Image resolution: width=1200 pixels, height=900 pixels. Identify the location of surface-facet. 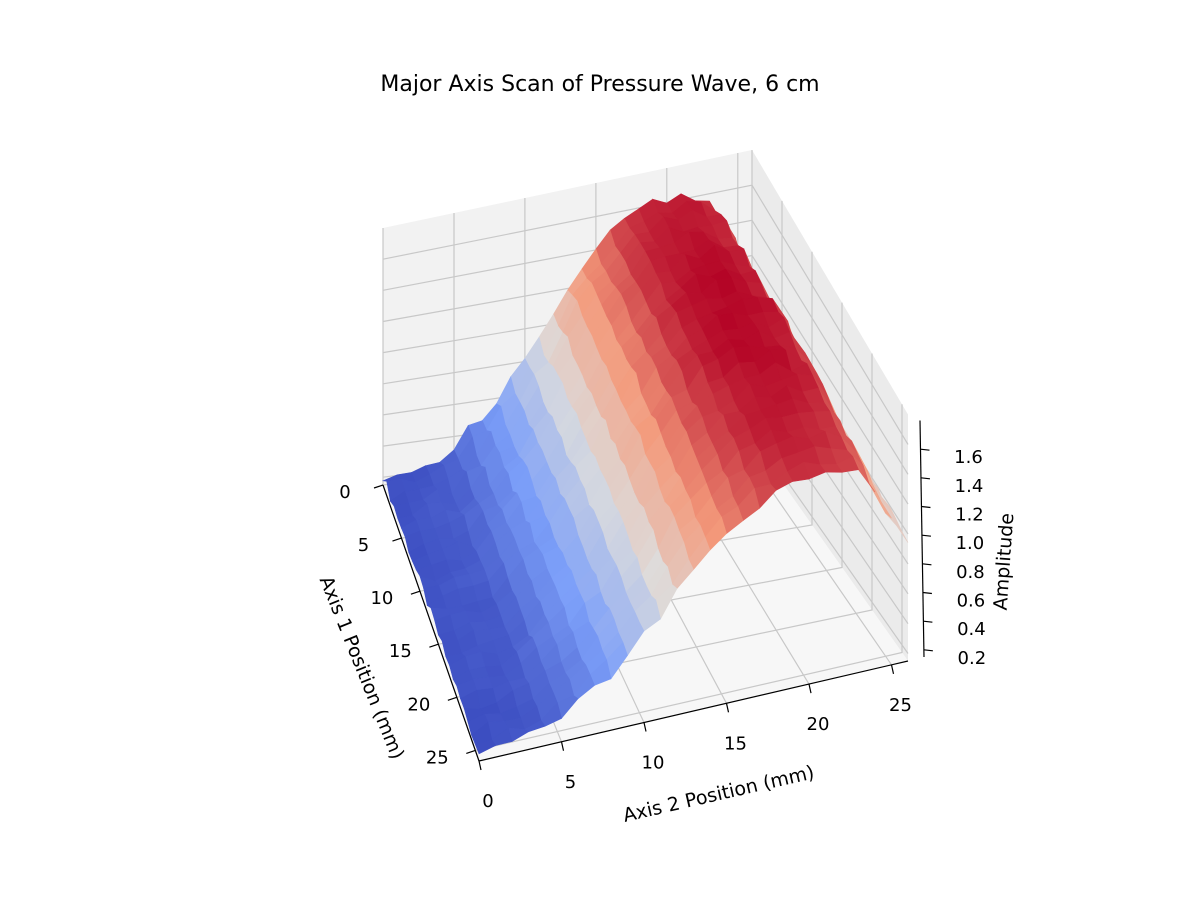
(485, 747).